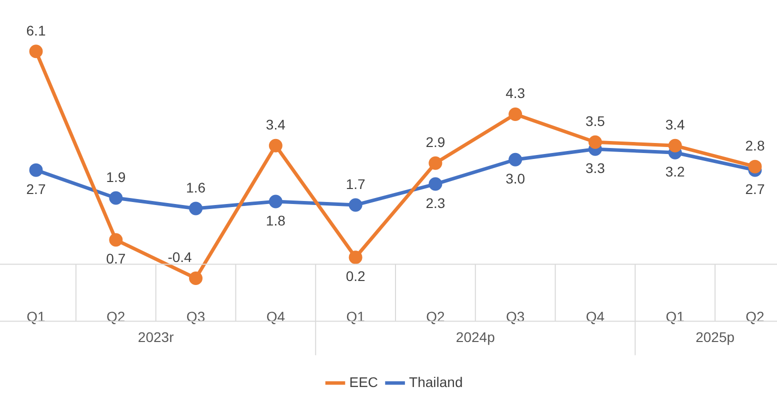 The image size is (777, 404). What do you see at coordinates (36, 30) in the screenshot?
I see `data-label: 6.1` at bounding box center [36, 30].